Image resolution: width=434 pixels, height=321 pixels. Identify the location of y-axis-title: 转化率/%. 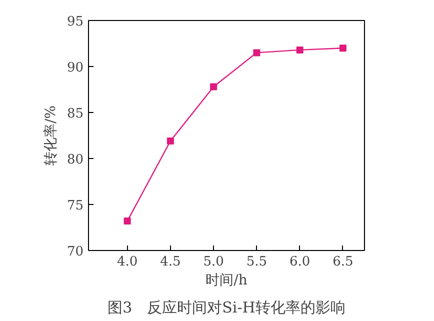
(50, 135).